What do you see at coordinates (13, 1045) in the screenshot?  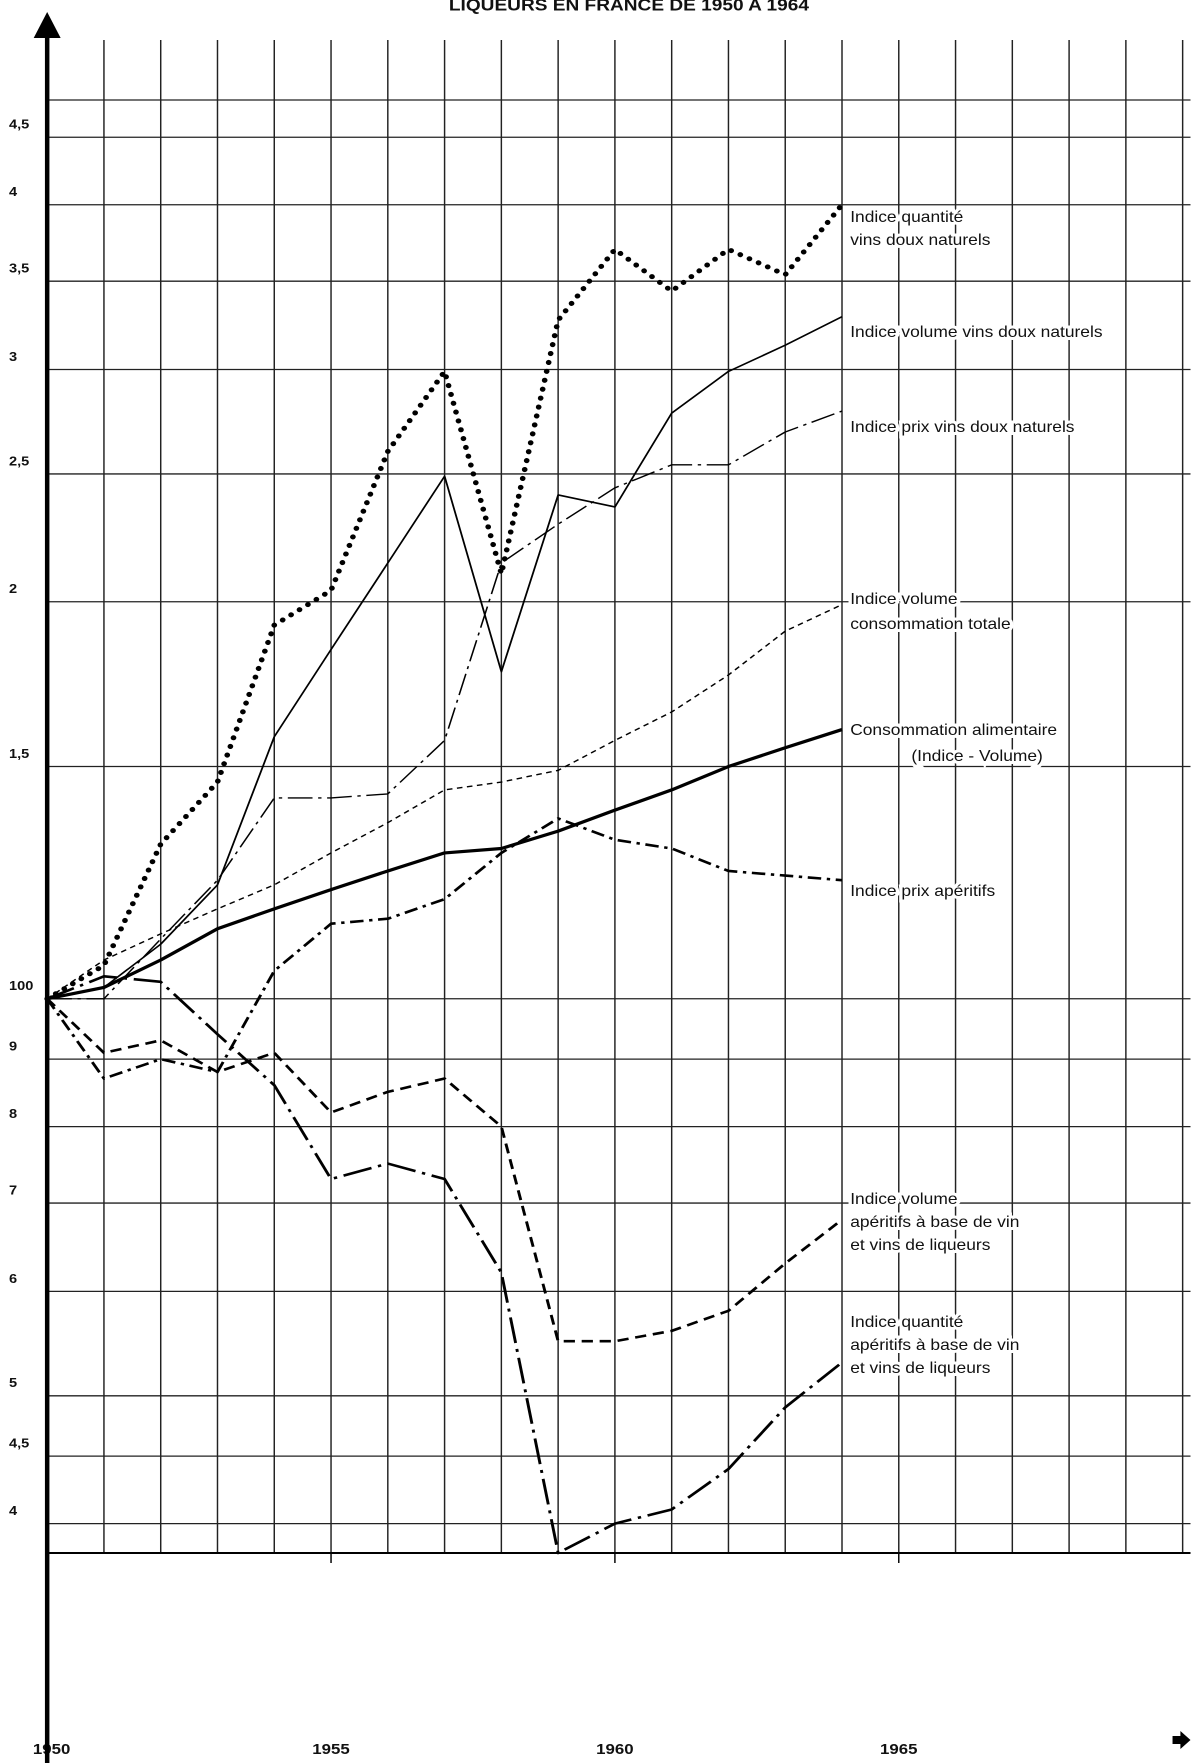 I see `y-tick-label: 9` at bounding box center [13, 1045].